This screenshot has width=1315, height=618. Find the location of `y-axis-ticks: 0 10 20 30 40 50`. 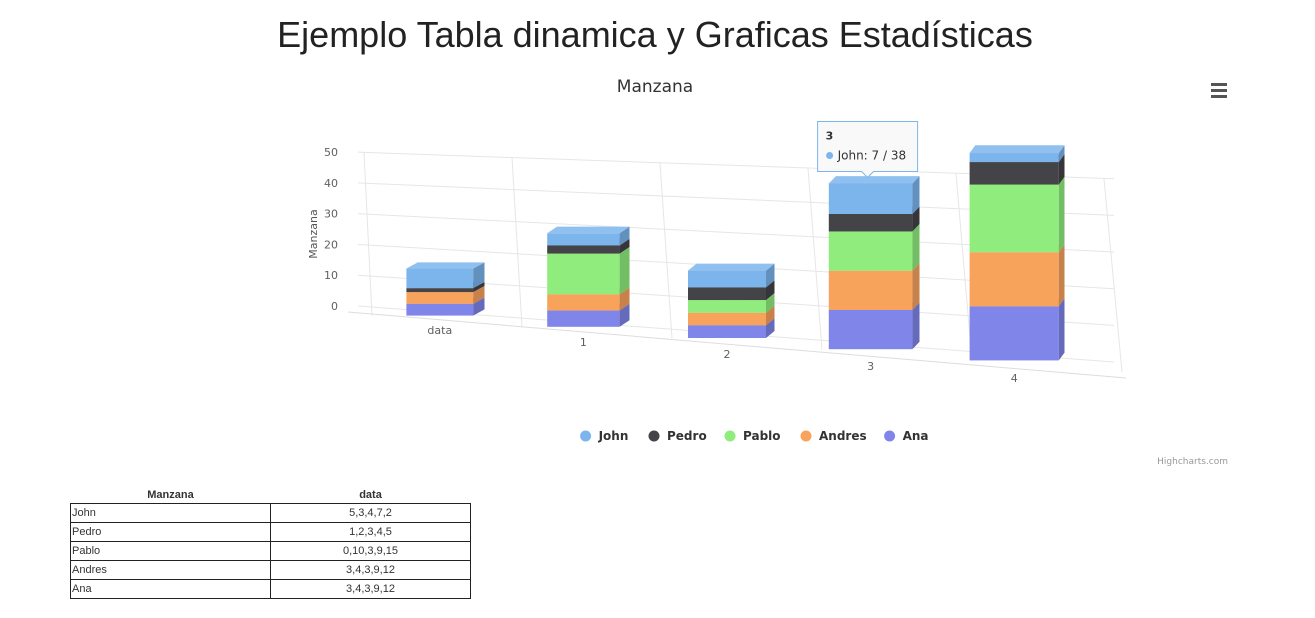

y-axis-ticks: 0 10 20 30 40 50 is located at coordinates (331, 229).